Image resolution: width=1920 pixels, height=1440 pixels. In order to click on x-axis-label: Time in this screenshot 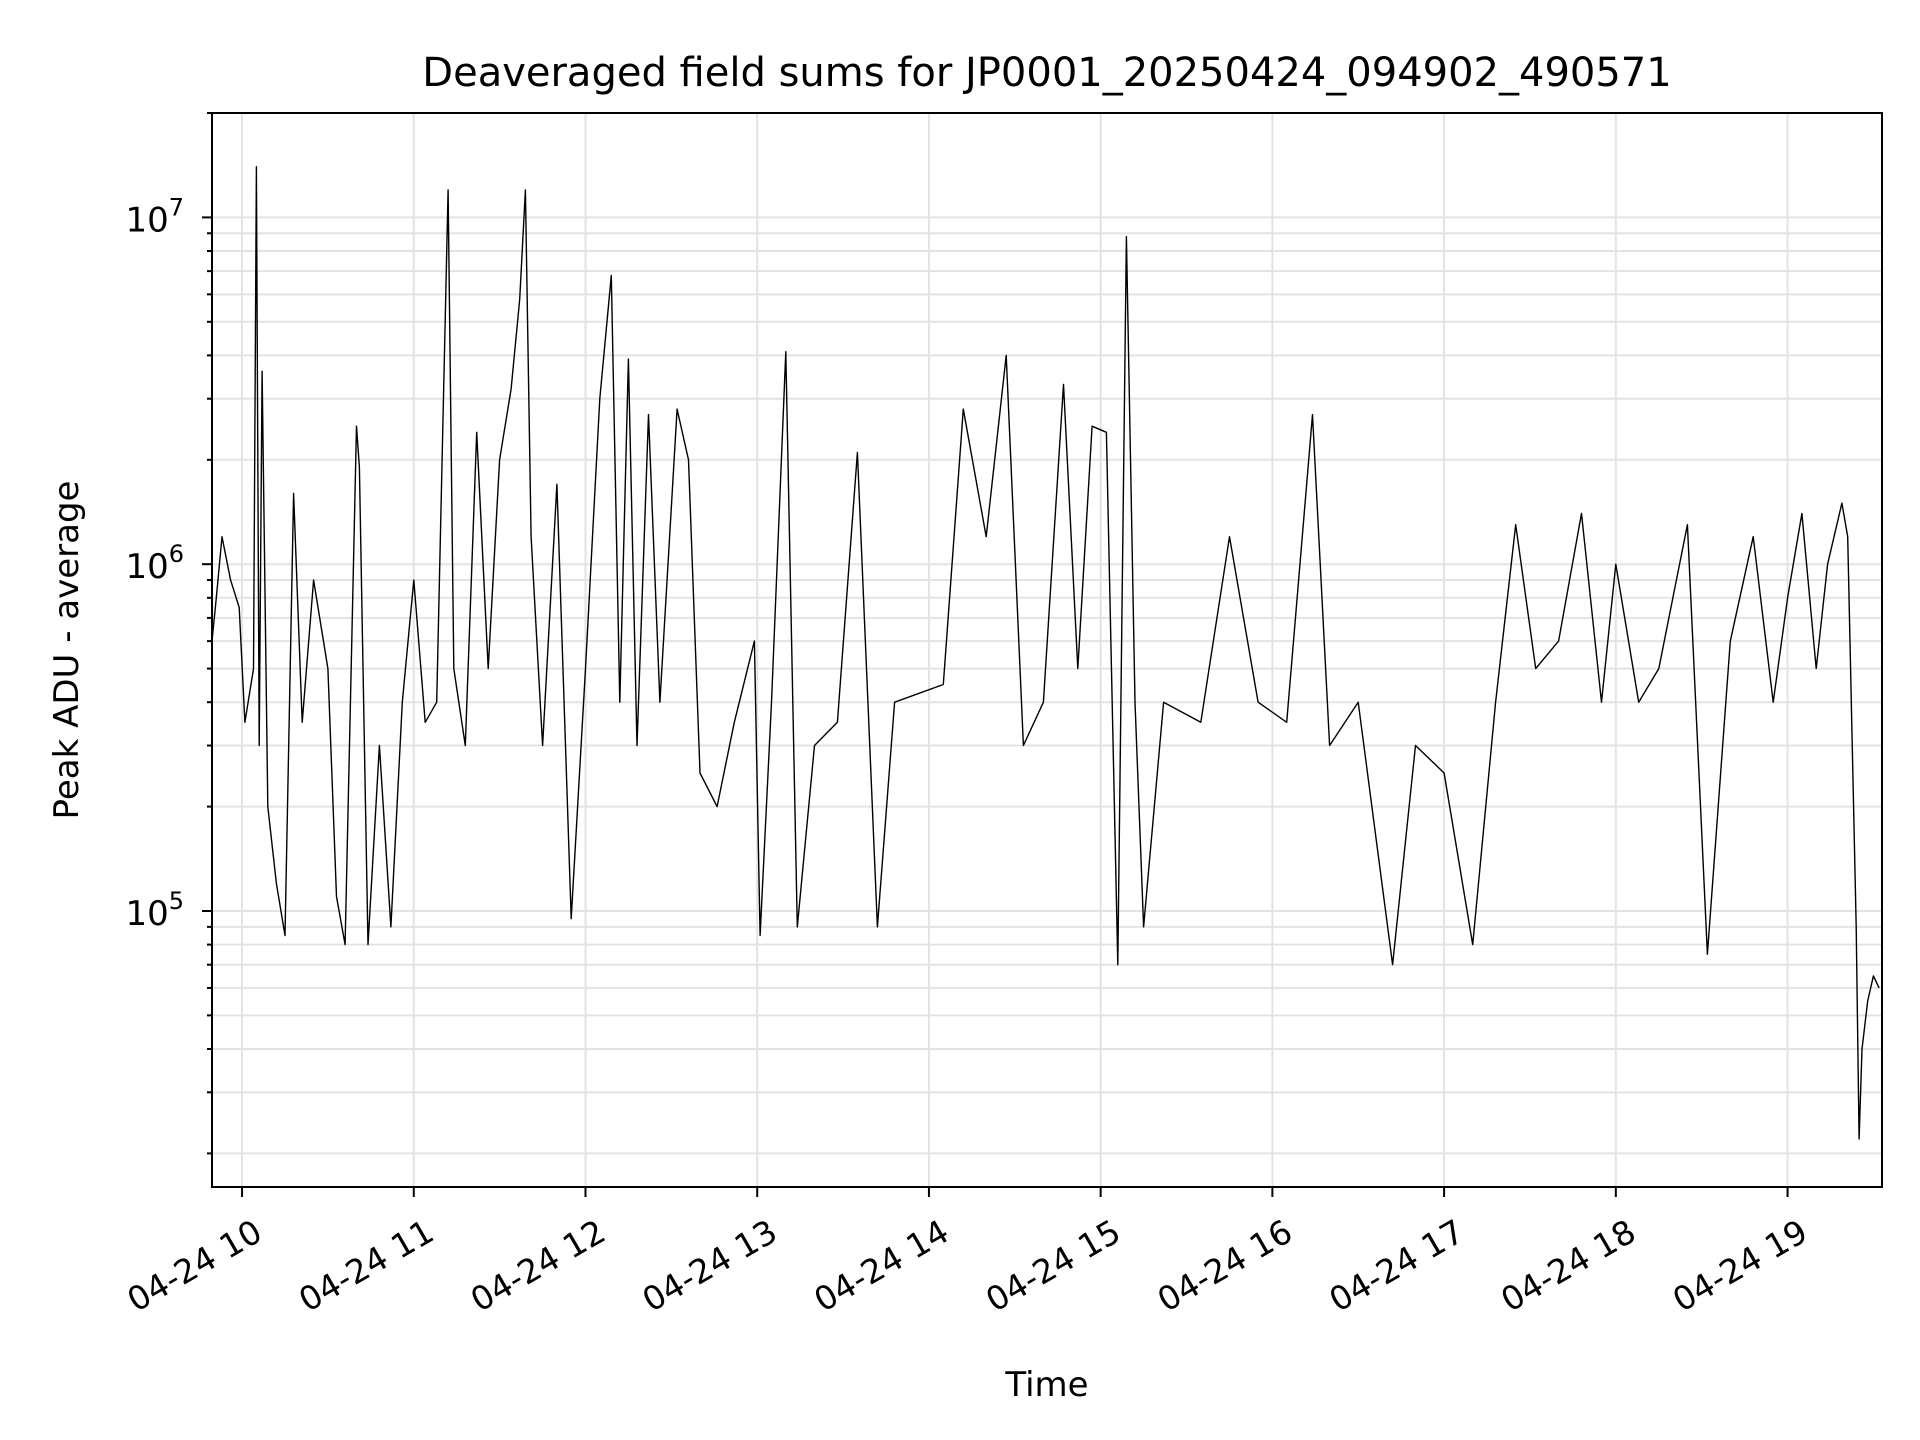, I will do `click(1046, 1385)`.